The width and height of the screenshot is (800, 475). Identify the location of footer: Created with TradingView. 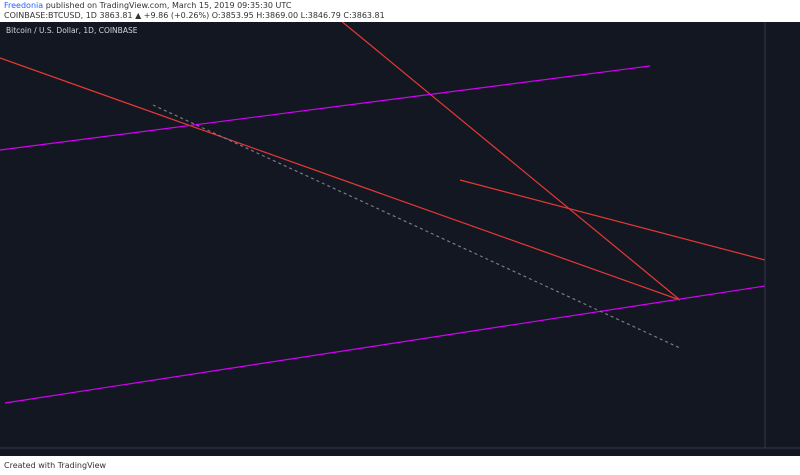
(55, 465).